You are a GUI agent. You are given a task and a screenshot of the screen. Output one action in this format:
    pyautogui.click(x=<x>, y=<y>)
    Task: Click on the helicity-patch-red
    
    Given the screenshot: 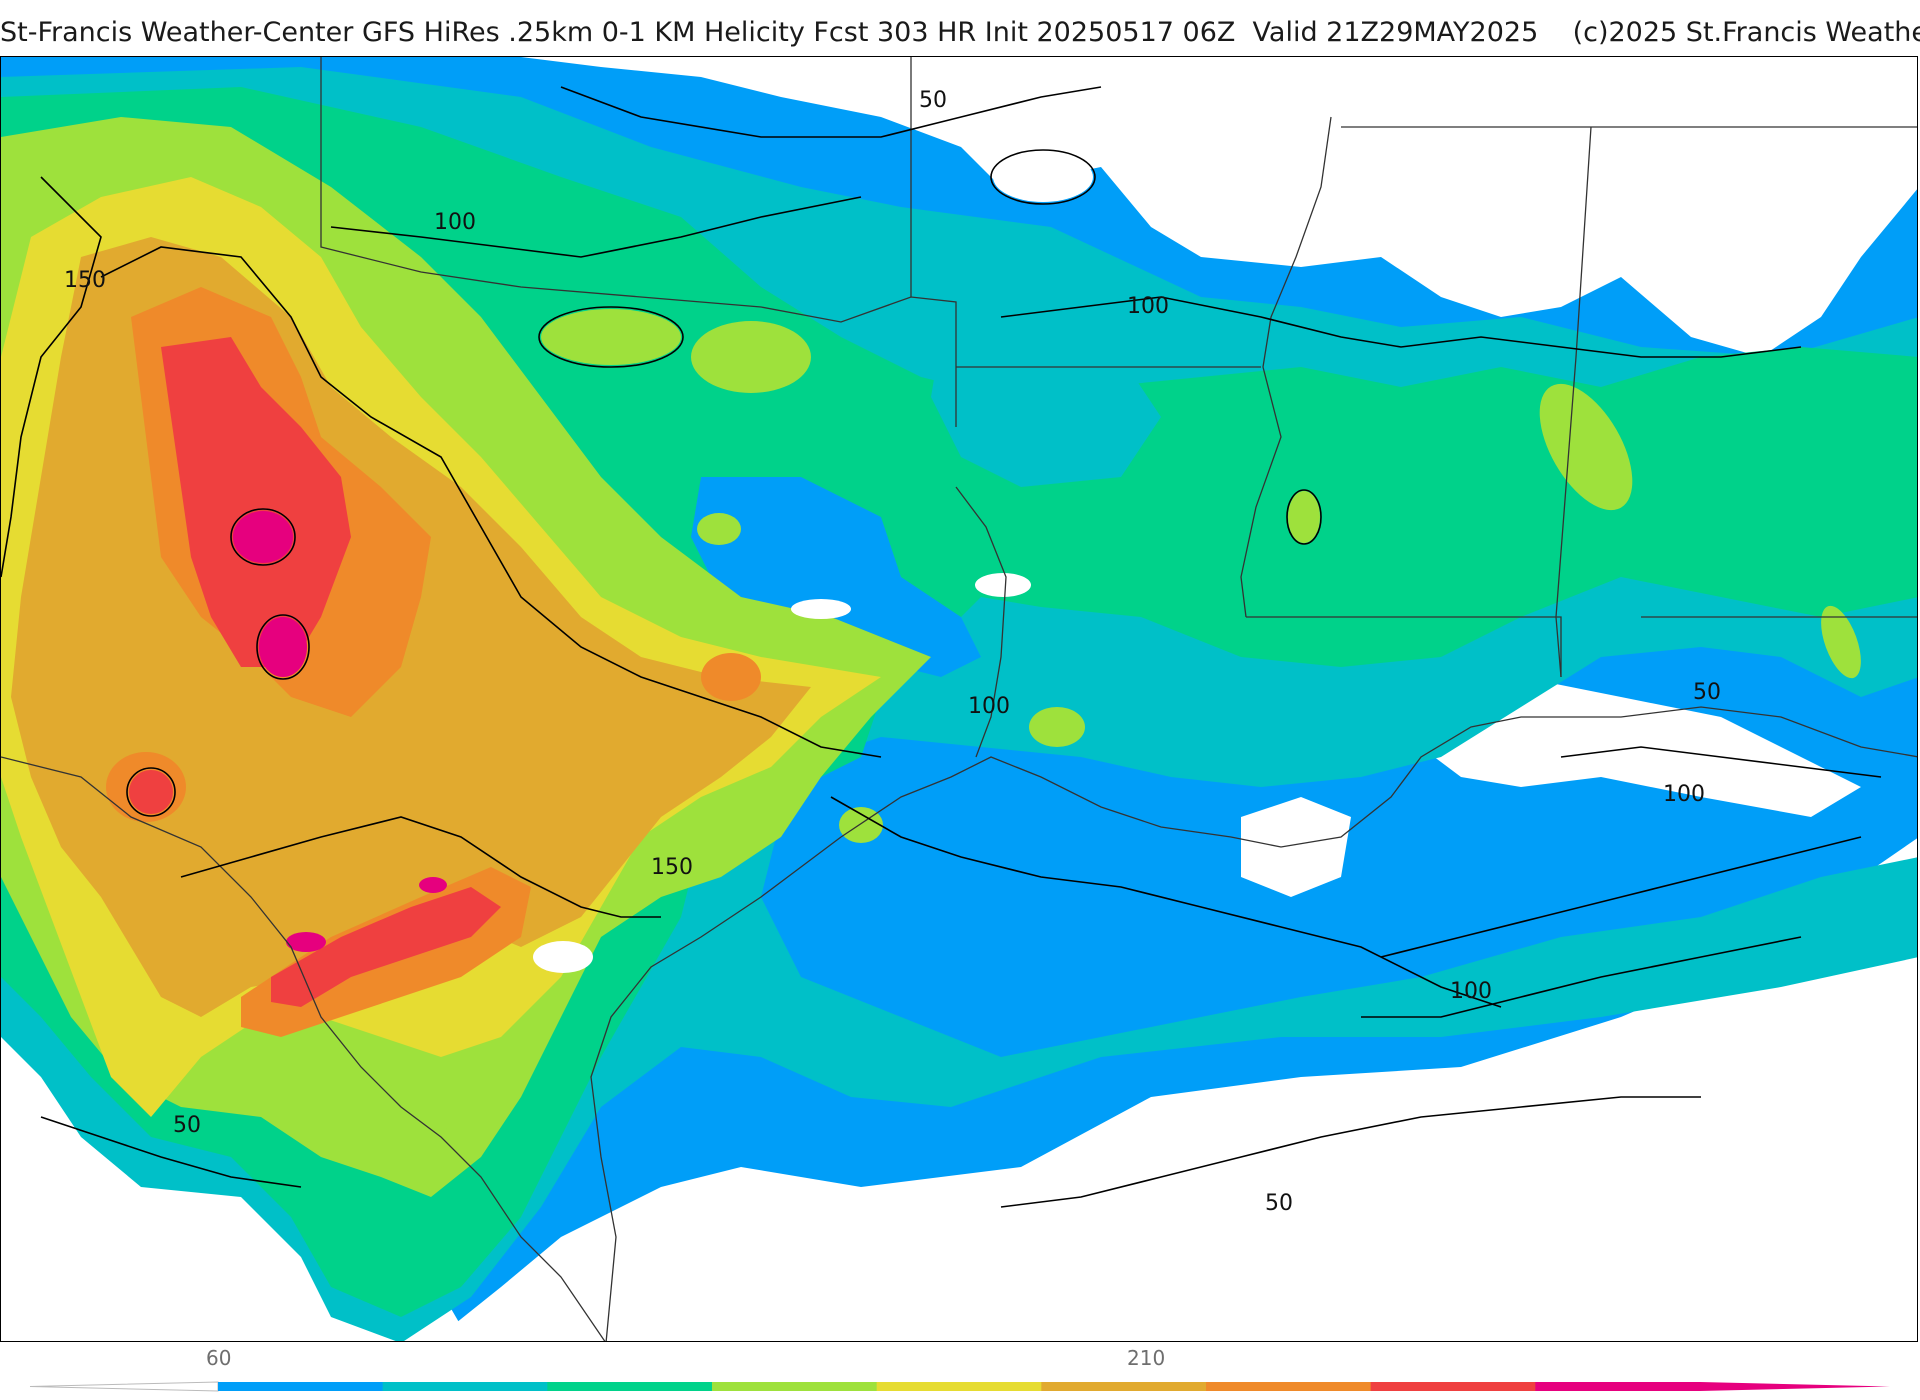 What is the action you would take?
    pyautogui.click(x=151, y=792)
    